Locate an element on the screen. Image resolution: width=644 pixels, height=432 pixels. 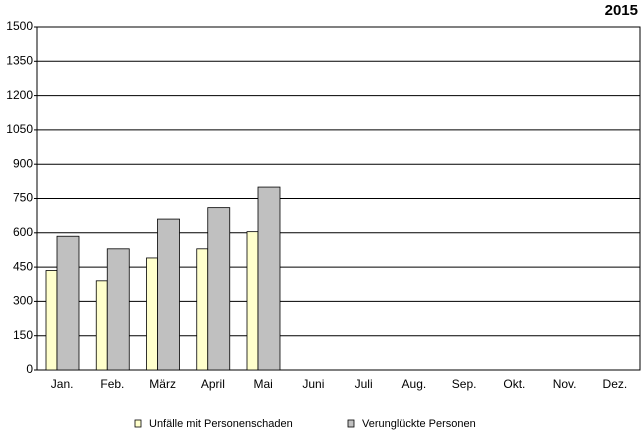
x-tick-label: März is located at coordinates (162, 384).